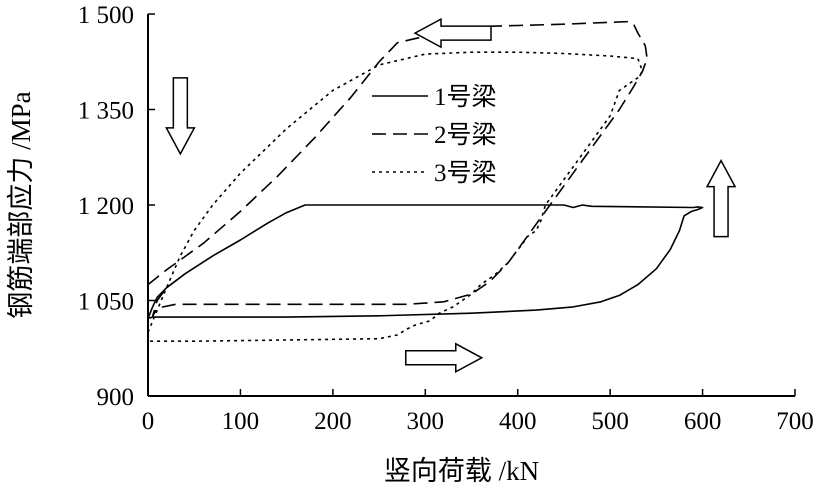 This screenshot has height=492, width=821. What do you see at coordinates (465, 135) in the screenshot?
I see `legend-entry: 2号梁` at bounding box center [465, 135].